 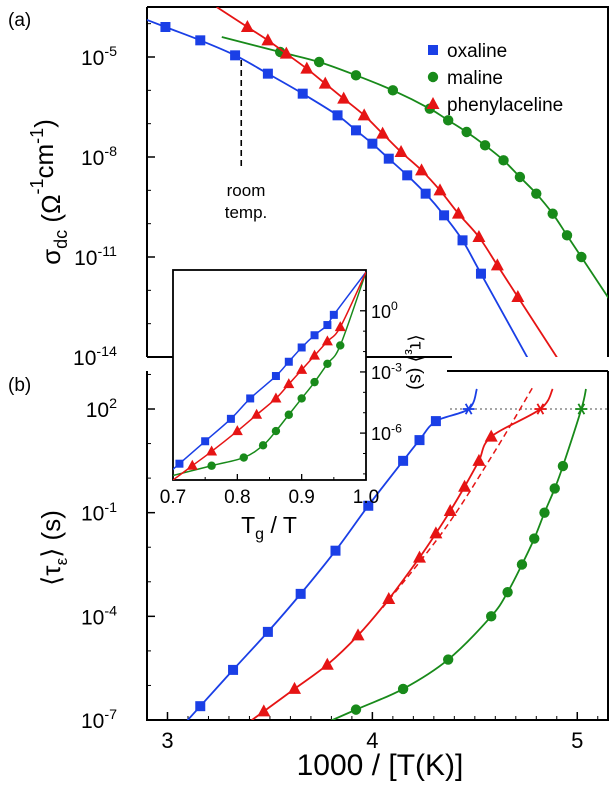 What do you see at coordinates (386, 371) in the screenshot?
I see `inset-y-tick-label: 10⁻³` at bounding box center [386, 371].